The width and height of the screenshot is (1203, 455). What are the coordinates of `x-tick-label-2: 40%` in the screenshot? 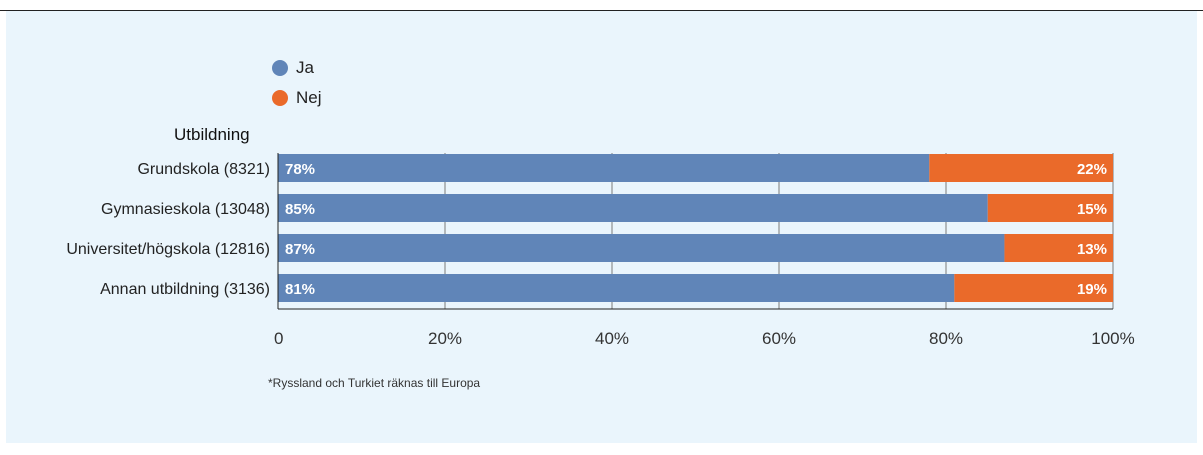 It's located at (612, 338).